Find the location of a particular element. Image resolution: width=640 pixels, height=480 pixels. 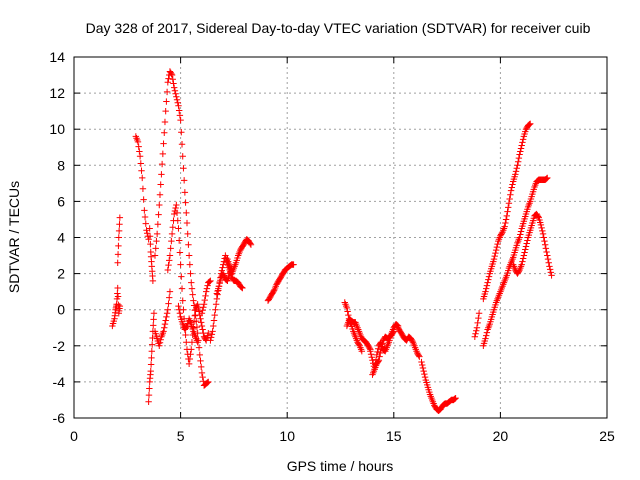

y-tick-label: 0 is located at coordinates (61, 310).